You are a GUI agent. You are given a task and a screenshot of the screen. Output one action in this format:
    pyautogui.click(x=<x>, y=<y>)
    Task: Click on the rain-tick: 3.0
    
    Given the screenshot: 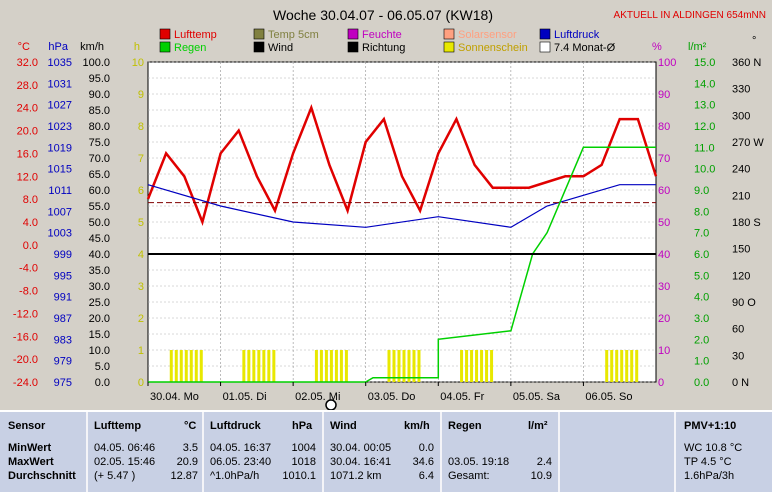 What is the action you would take?
    pyautogui.click(x=701, y=319)
    